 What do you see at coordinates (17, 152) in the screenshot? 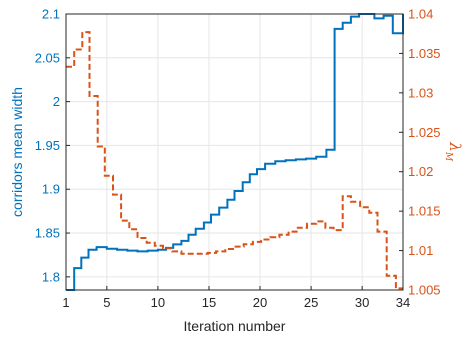
I see `left-y-axis-label: corridors mean width` at bounding box center [17, 152].